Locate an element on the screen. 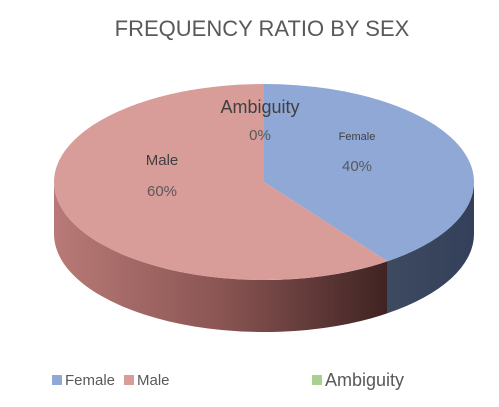 The height and width of the screenshot is (407, 499). legend-label: Male is located at coordinates (153, 380).